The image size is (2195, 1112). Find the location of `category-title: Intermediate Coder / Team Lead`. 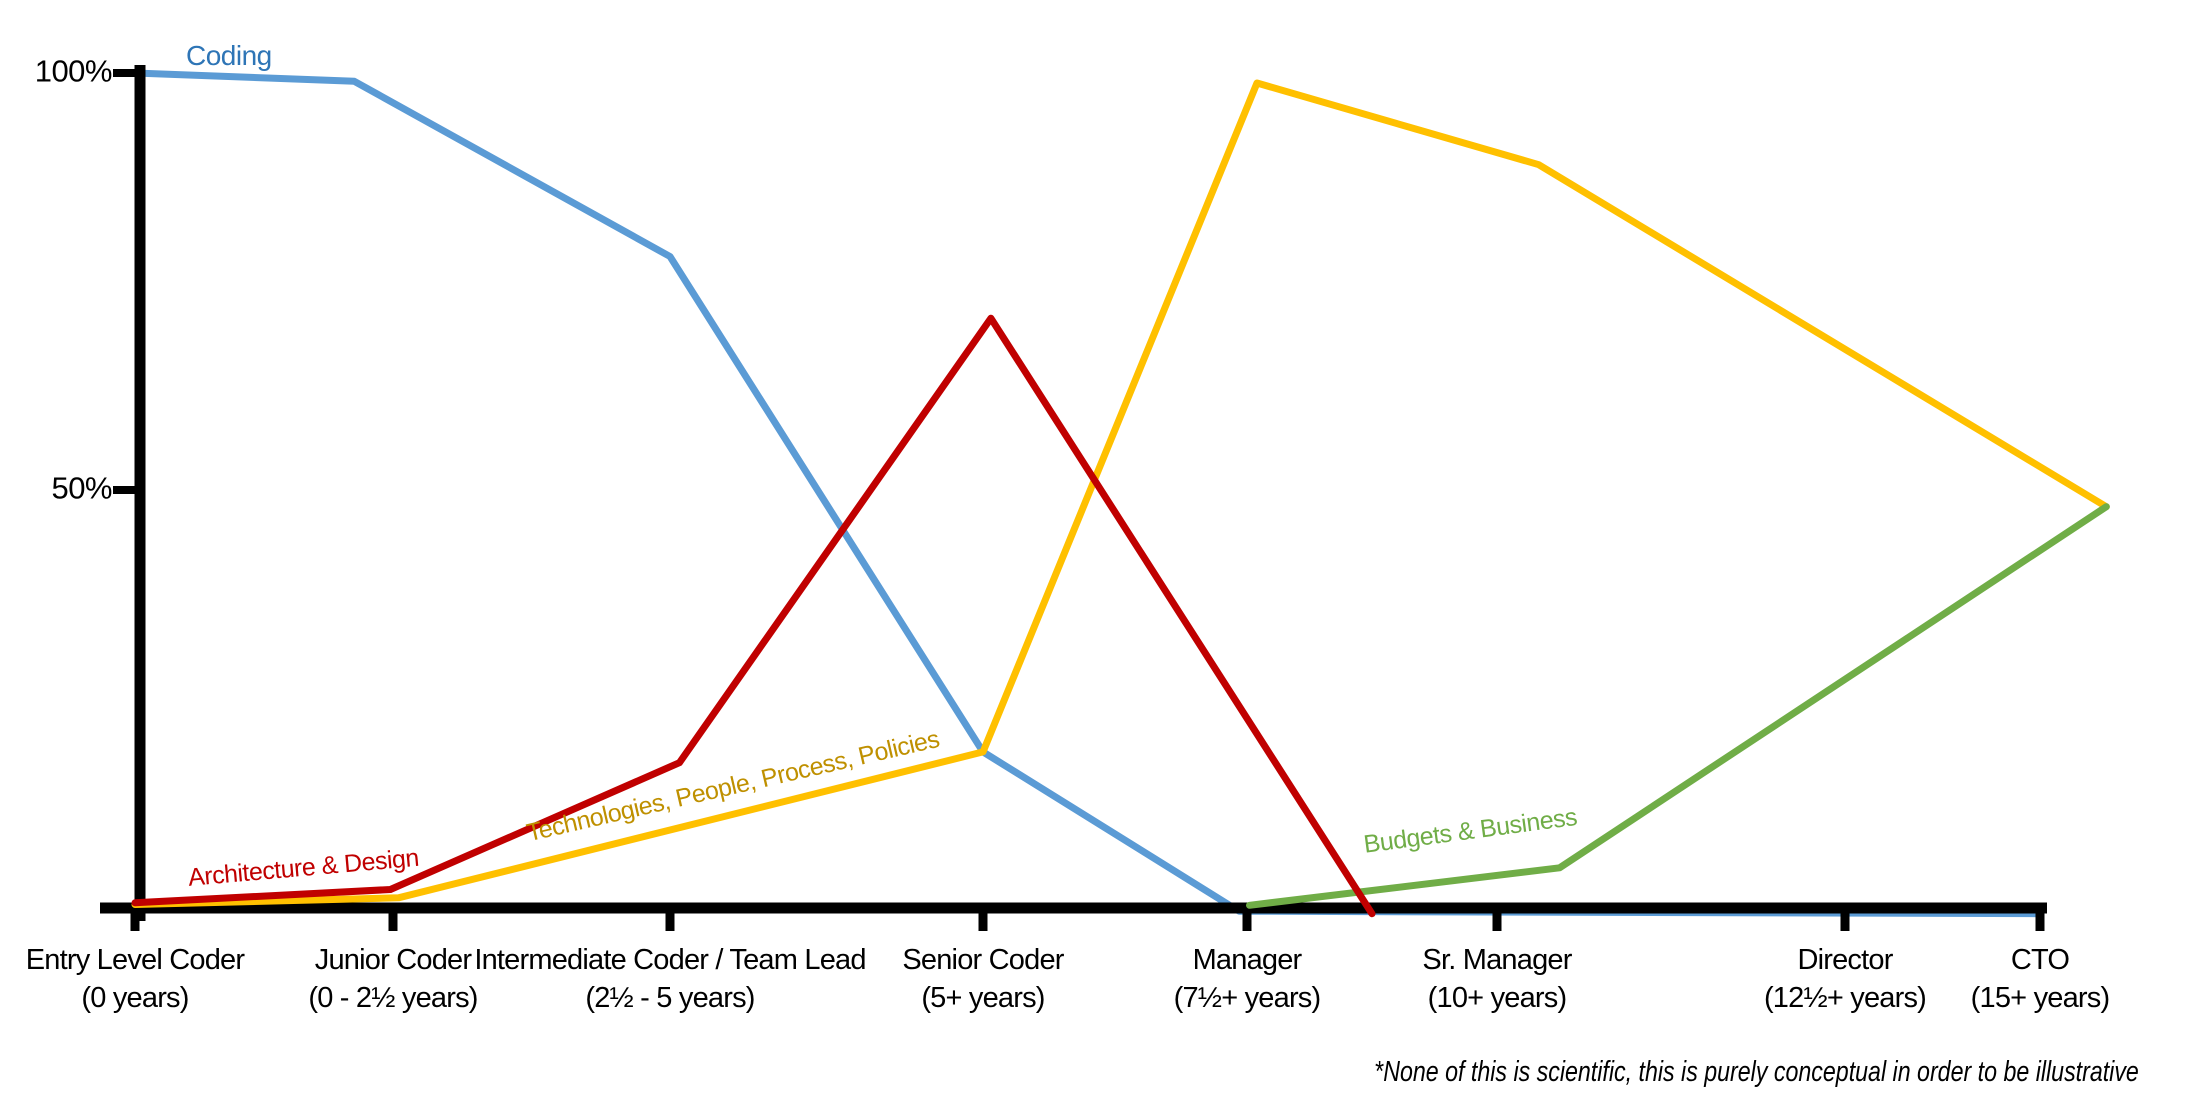

category-title: Intermediate Coder / Team Lead is located at coordinates (670, 960).